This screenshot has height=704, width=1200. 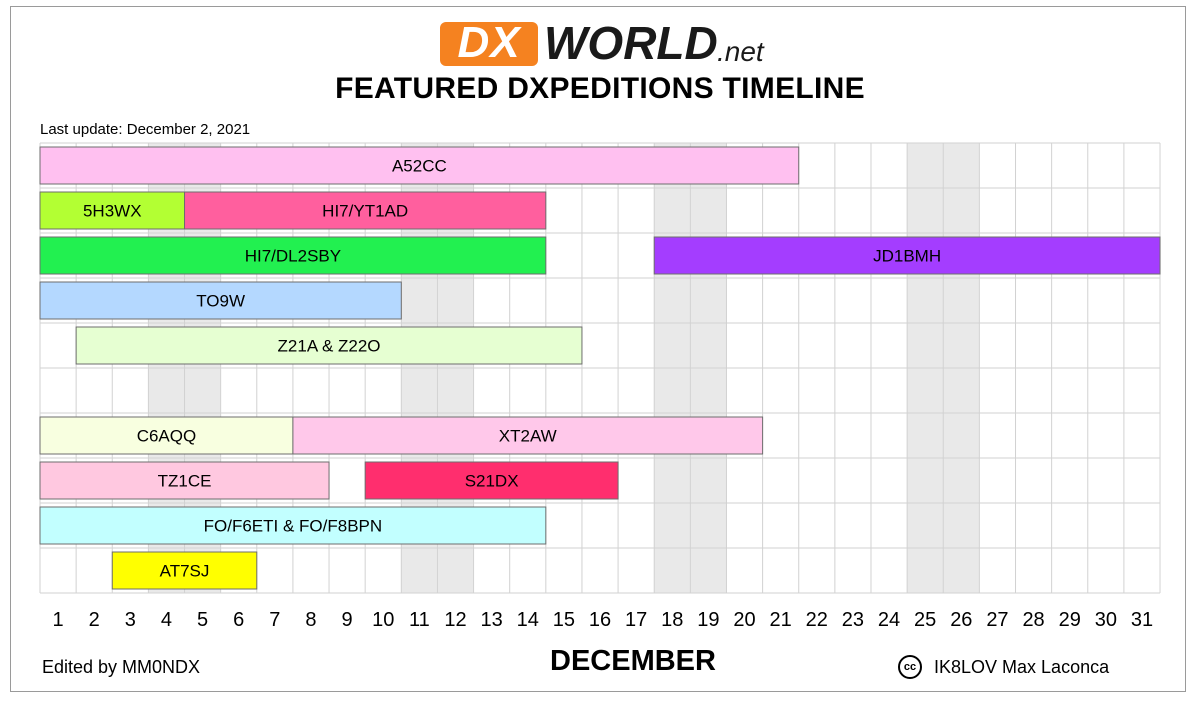 I want to click on x-tick-label: 13, so click(x=492, y=620).